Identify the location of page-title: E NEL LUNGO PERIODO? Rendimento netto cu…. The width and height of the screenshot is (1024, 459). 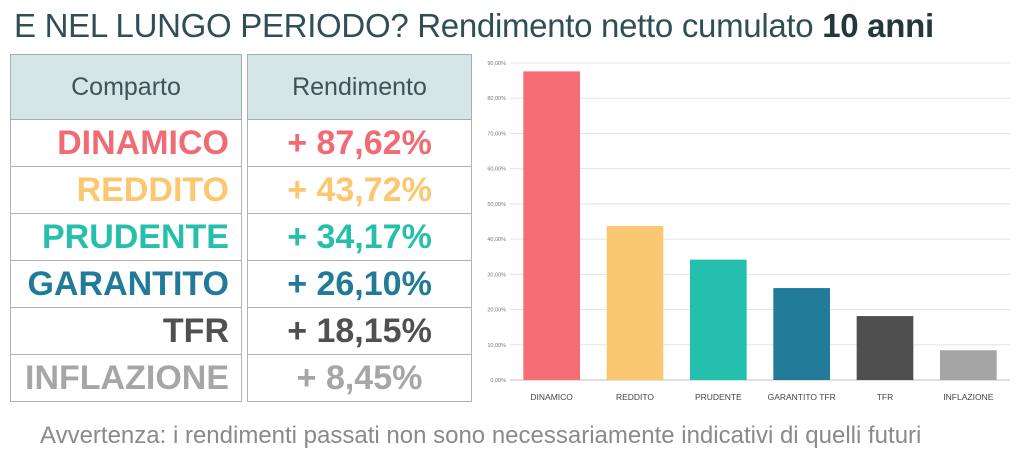
(514, 26).